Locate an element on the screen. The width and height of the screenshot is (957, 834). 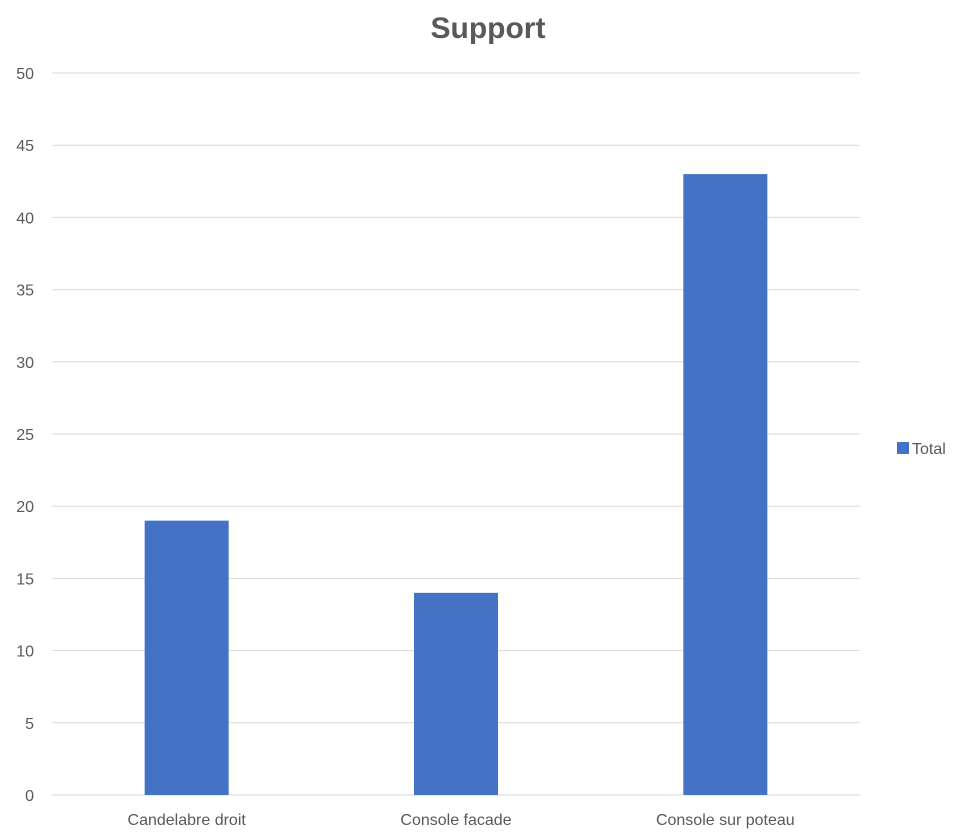
bar-console-sur-poteau is located at coordinates (725, 484).